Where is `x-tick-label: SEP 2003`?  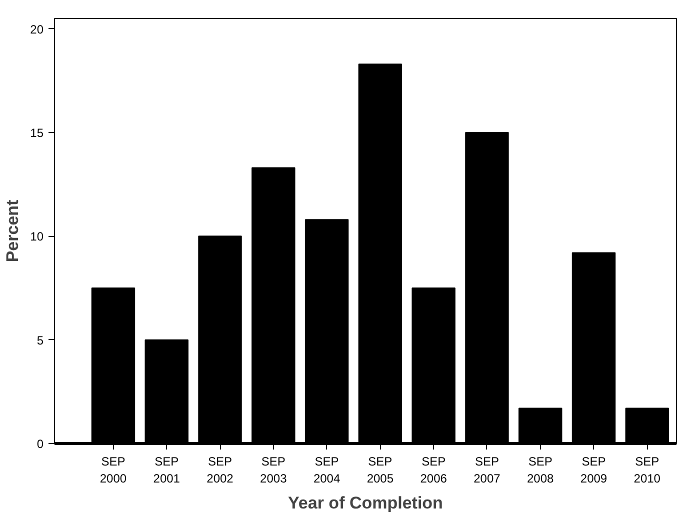 x-tick-label: SEP 2003 is located at coordinates (274, 470).